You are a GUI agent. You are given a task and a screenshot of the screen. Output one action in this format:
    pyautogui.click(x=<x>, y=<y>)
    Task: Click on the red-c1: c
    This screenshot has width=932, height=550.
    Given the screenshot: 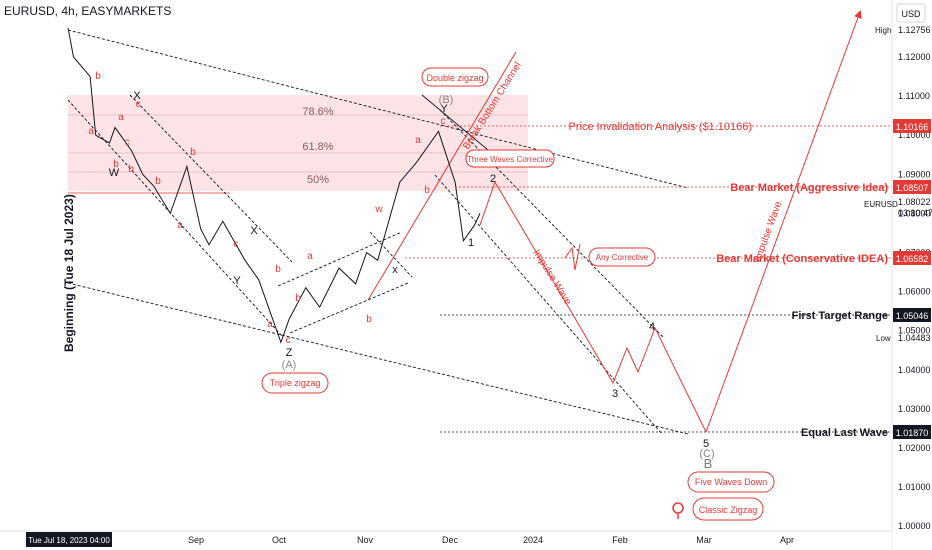 What is the action you would take?
    pyautogui.click(x=127, y=142)
    